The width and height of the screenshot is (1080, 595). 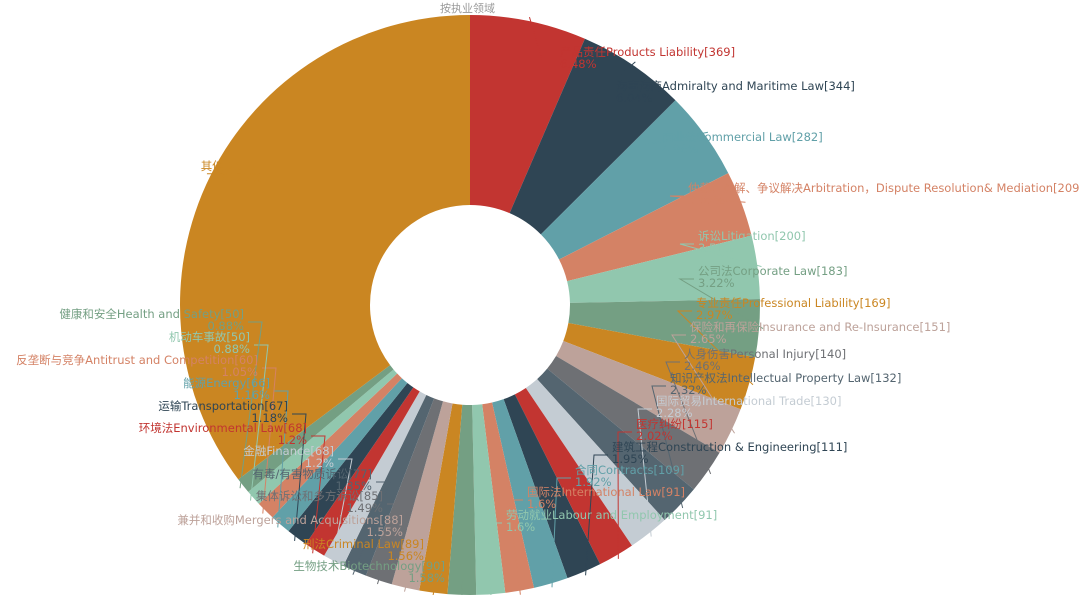 I want to click on slice-label-percent-11: 2.02%, so click(x=654, y=436).